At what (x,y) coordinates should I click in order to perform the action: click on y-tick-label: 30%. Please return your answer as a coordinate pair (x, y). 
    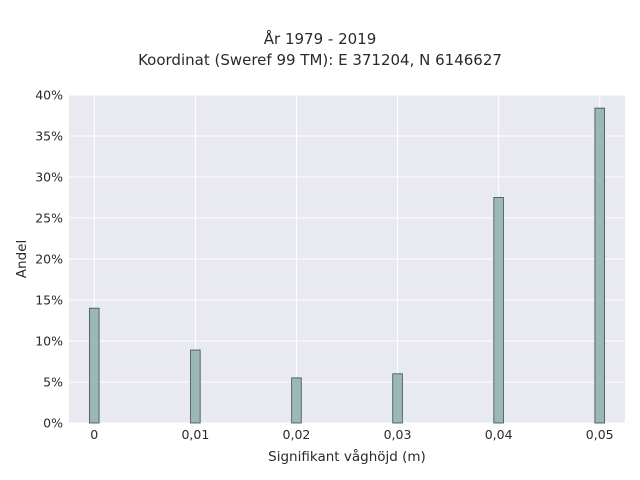
    Looking at the image, I should click on (49, 177).